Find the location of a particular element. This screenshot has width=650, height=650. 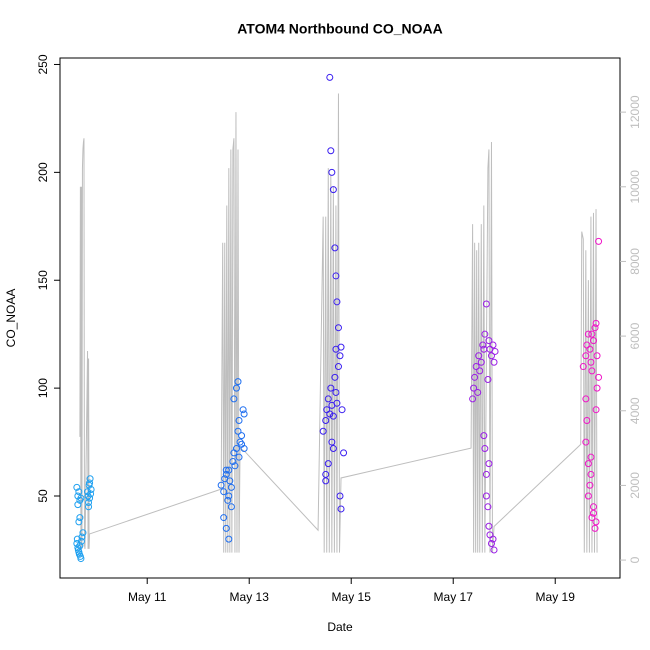

x-tick-label: May 11 is located at coordinates (147, 597).